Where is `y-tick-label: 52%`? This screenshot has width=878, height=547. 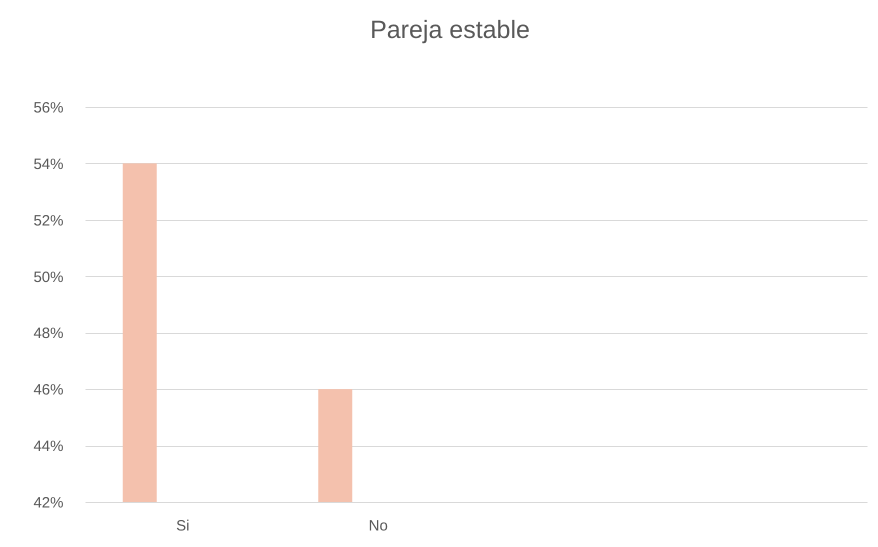
y-tick-label: 52% is located at coordinates (48, 221).